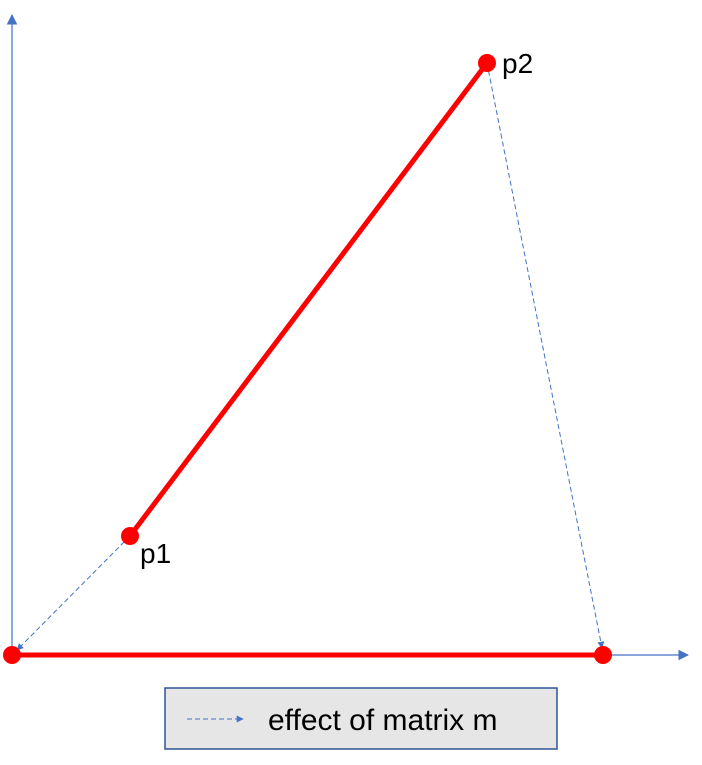 This screenshot has width=702, height=765. What do you see at coordinates (603, 655) in the screenshot?
I see `point-transformed-p2` at bounding box center [603, 655].